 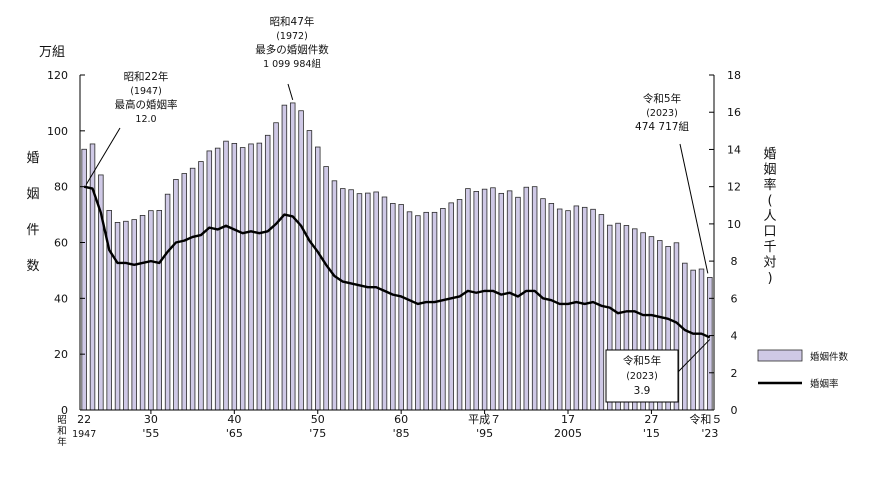 I want to click on legend-bar-swatch, so click(x=780, y=355).